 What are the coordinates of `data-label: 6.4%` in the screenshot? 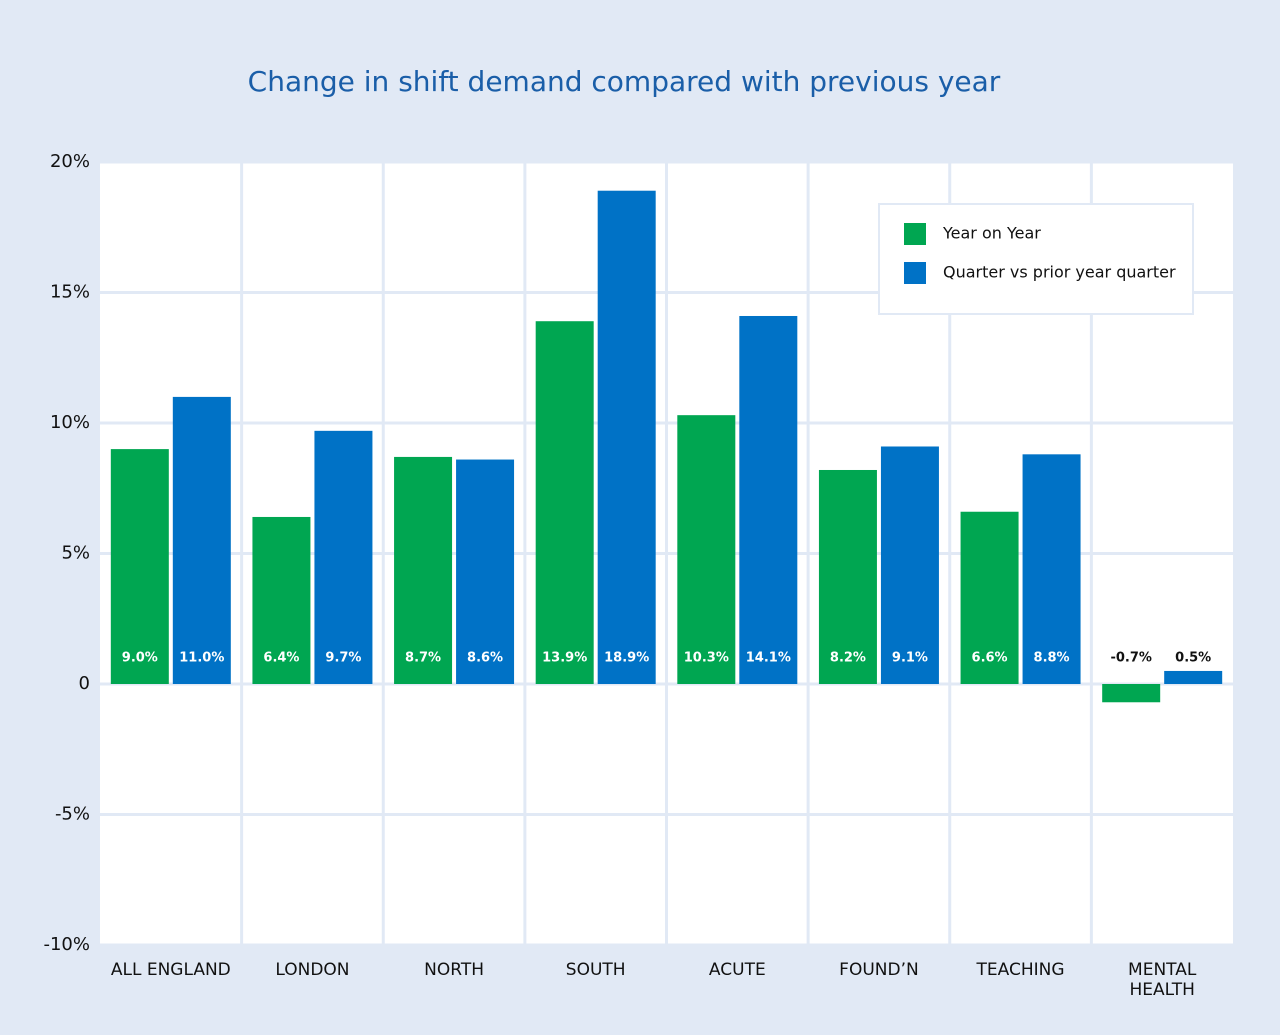 It's located at (281, 658).